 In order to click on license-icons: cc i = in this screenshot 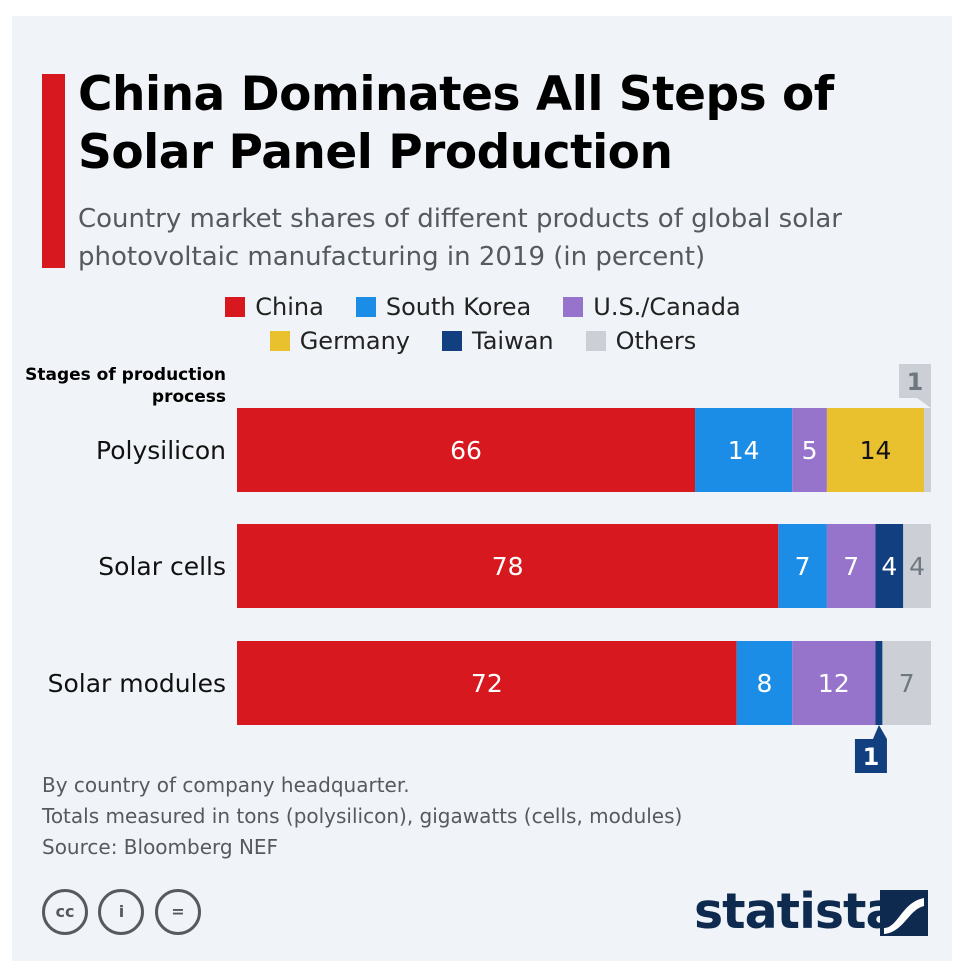, I will do `click(124, 912)`.